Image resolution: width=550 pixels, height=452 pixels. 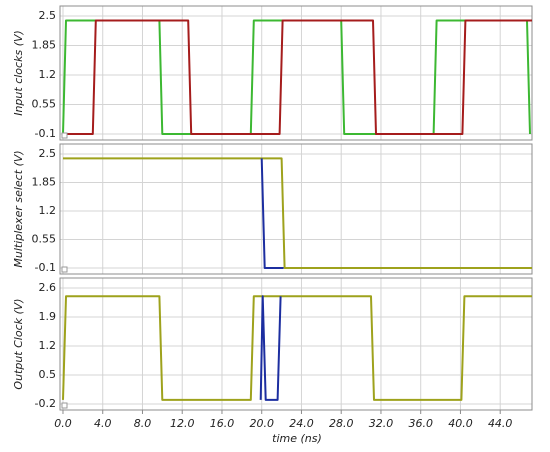 I want to click on y-tick-label: 1.9, so click(x=48, y=316).